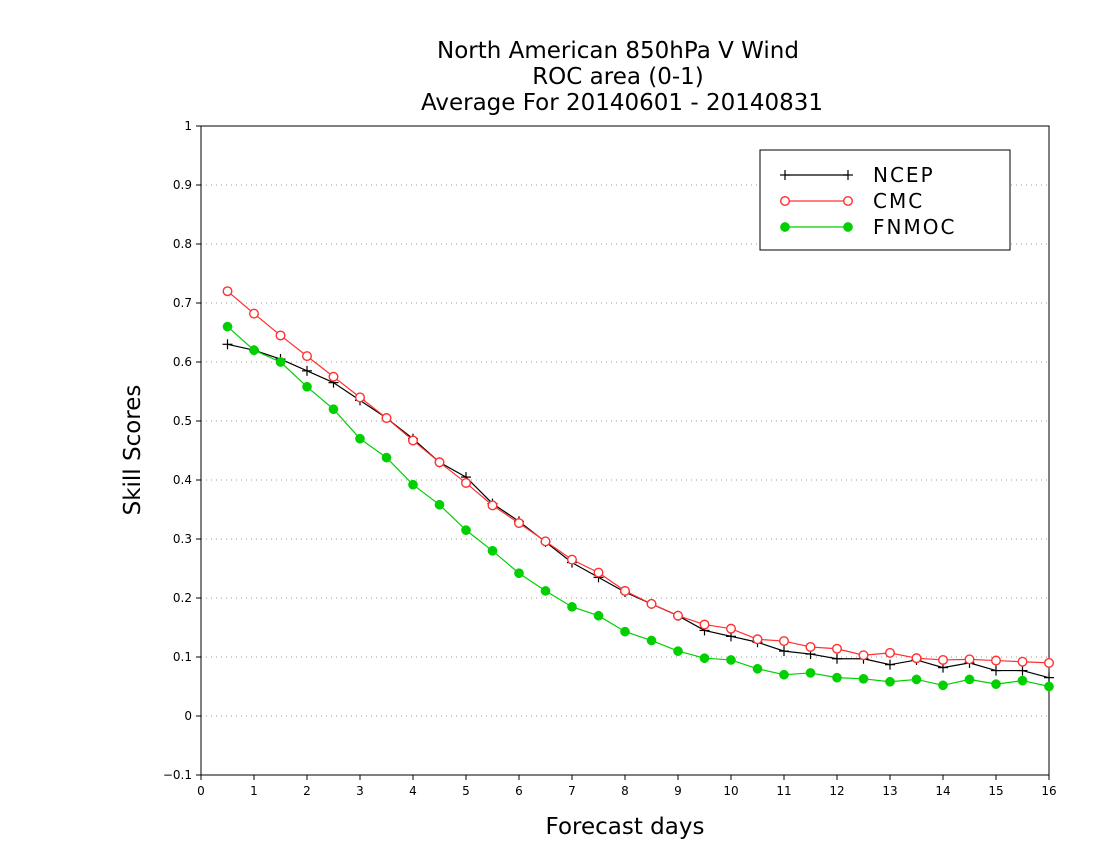  I want to click on legend-label-cmc: CMC, so click(898, 201).